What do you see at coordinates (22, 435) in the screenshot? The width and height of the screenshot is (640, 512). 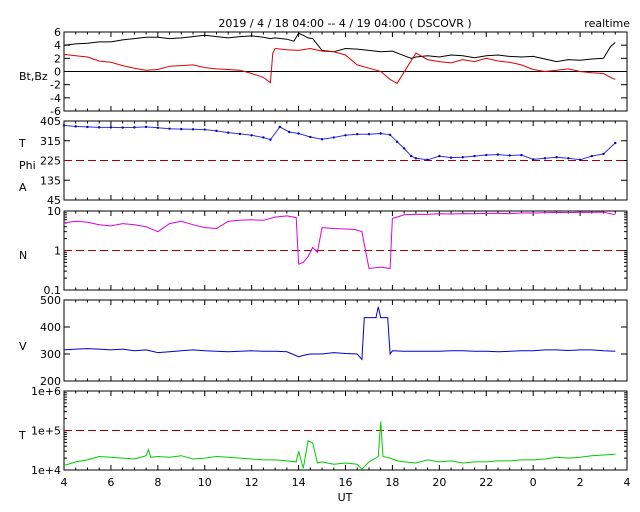 I see `y-axis-label-temperature: T` at bounding box center [22, 435].